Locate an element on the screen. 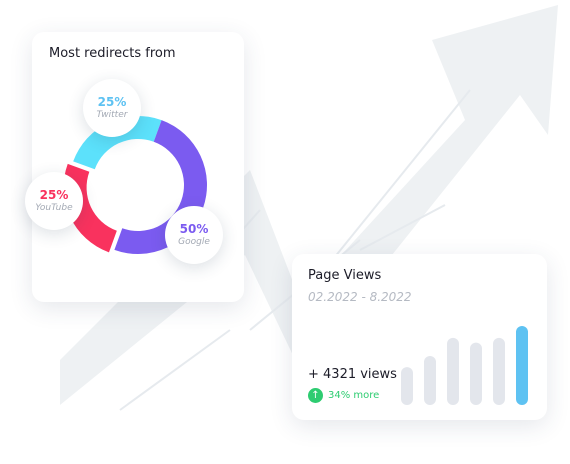  youtube-bubble: 25% YouTube is located at coordinates (54, 201).